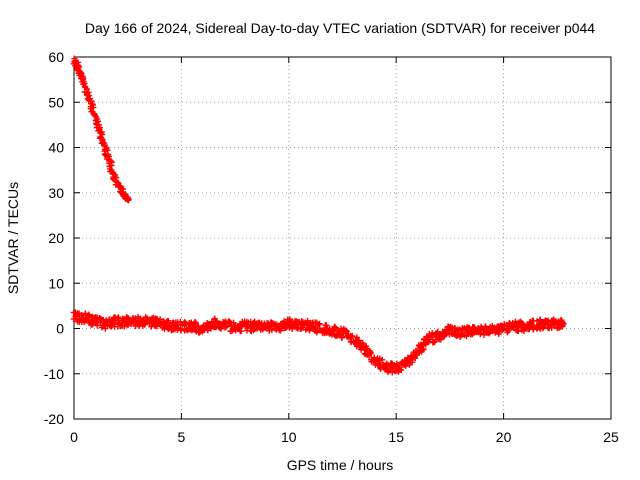 This screenshot has height=480, width=640. Describe the element at coordinates (56, 238) in the screenshot. I see `y-tick-label: 20` at that location.